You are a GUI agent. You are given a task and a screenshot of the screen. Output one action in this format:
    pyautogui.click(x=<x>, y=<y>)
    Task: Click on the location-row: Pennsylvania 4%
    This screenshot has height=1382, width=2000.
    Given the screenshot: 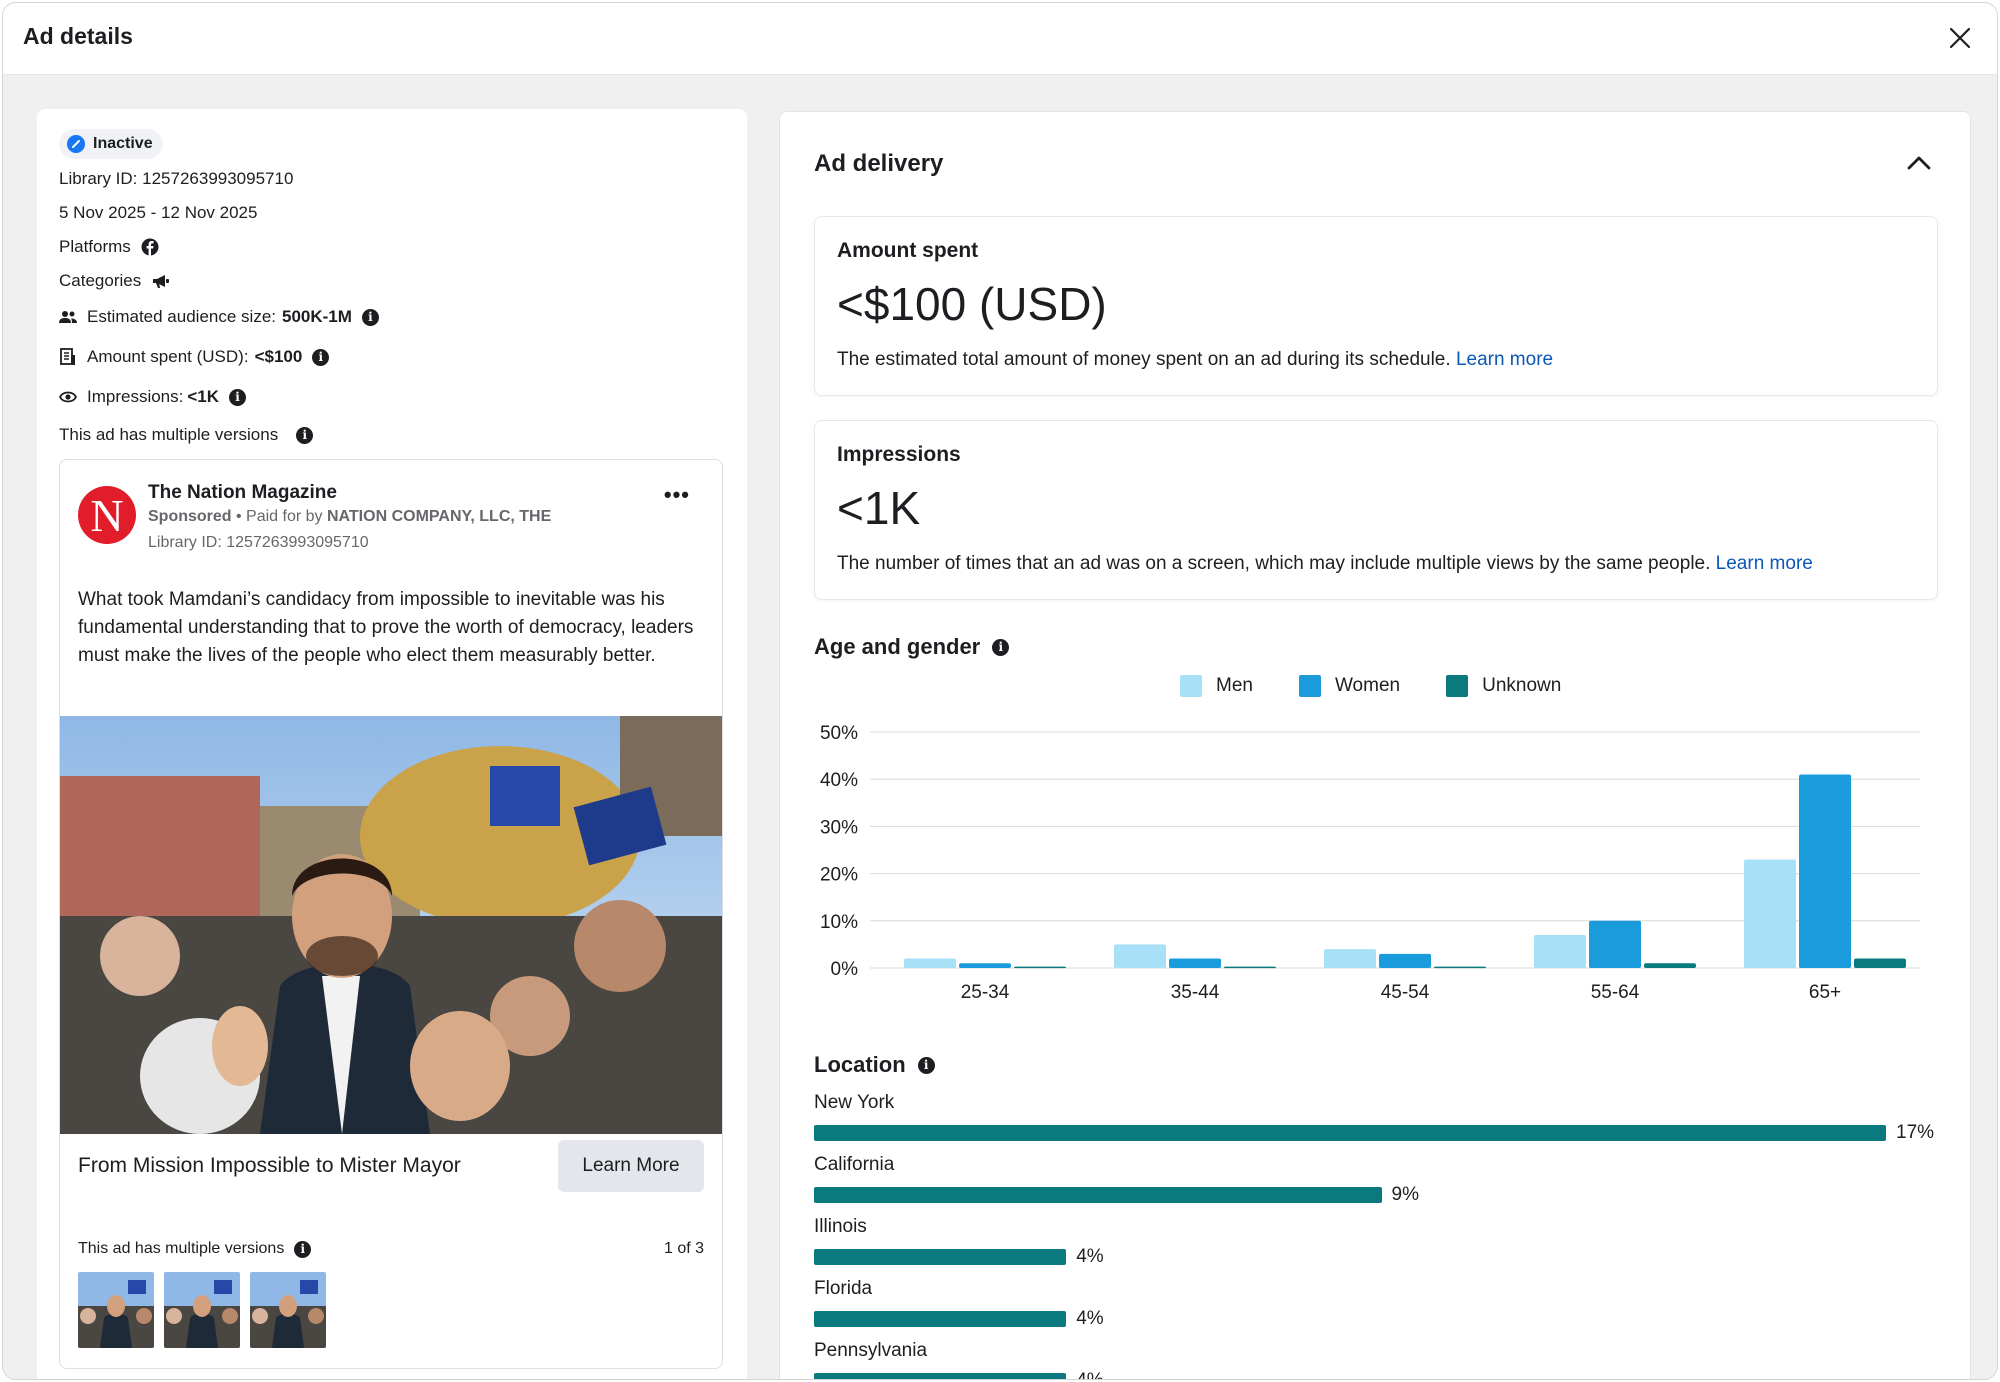 What is the action you would take?
    pyautogui.click(x=1384, y=1359)
    